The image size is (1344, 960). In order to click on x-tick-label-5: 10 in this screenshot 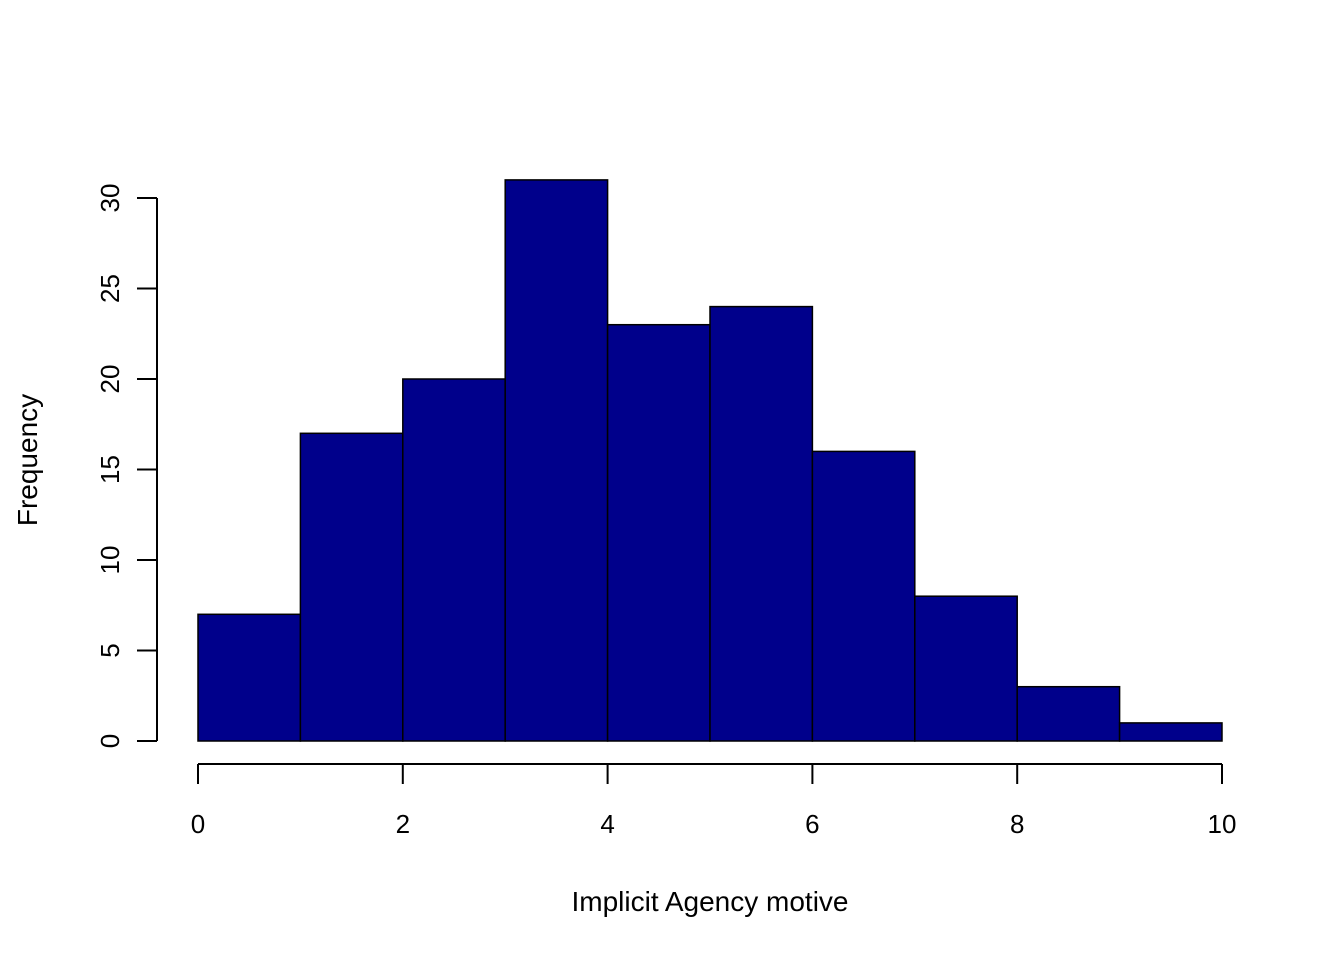, I will do `click(1222, 824)`.